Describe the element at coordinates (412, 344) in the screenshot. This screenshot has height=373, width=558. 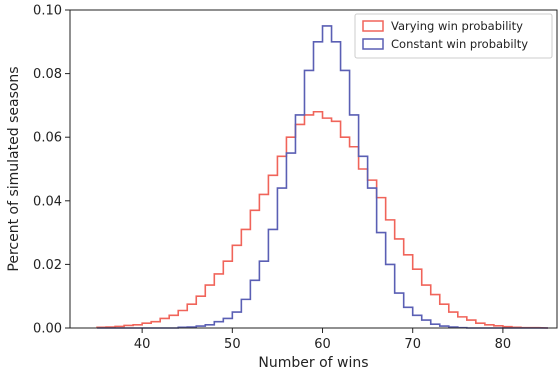
I see `x-tick-label: 70` at that location.